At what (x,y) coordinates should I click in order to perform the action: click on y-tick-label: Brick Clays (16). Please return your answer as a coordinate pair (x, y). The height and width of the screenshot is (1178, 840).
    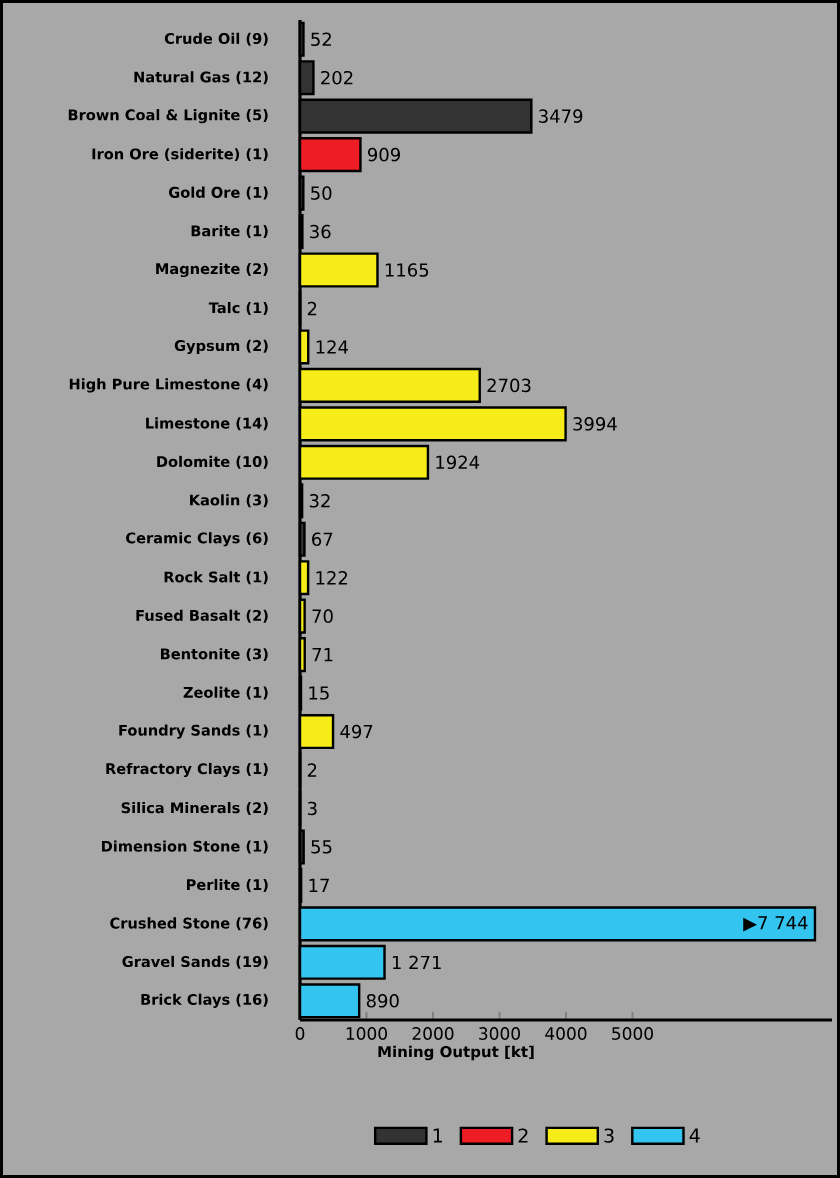
    Looking at the image, I should click on (204, 1000).